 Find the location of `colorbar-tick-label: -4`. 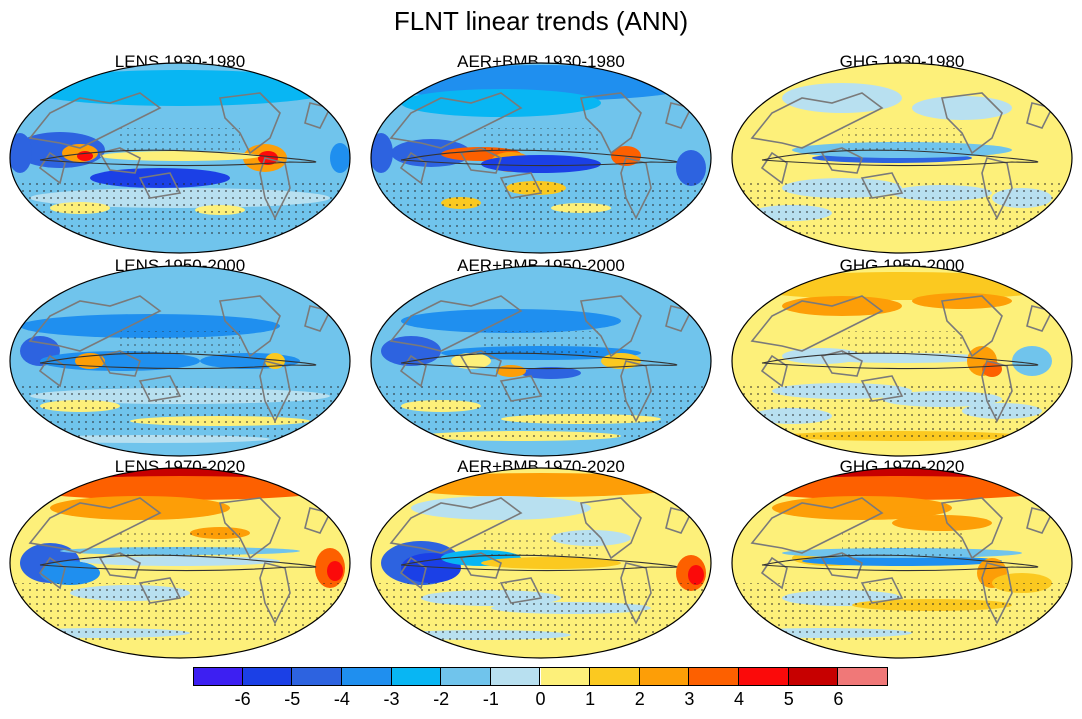

colorbar-tick-label: -4 is located at coordinates (341, 699).